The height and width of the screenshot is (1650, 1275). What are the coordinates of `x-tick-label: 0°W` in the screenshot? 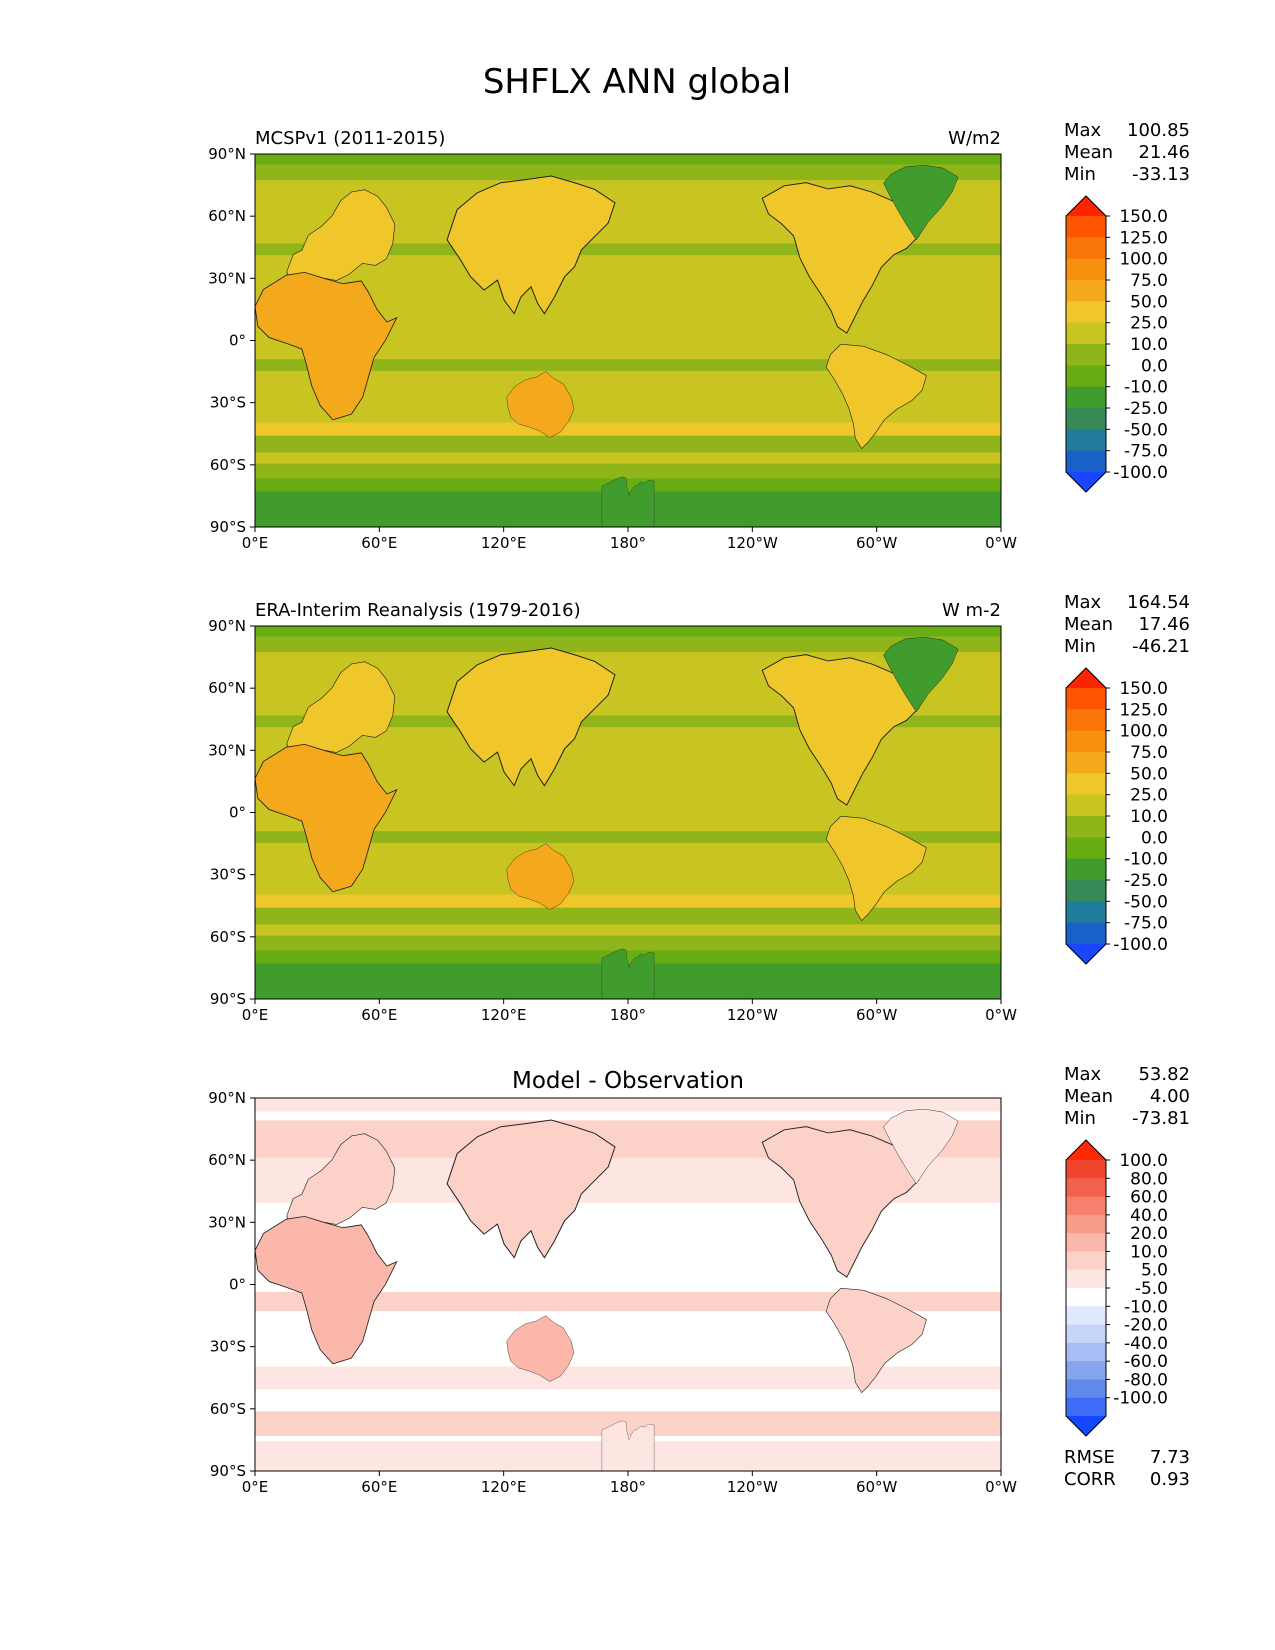 It's located at (1001, 543).